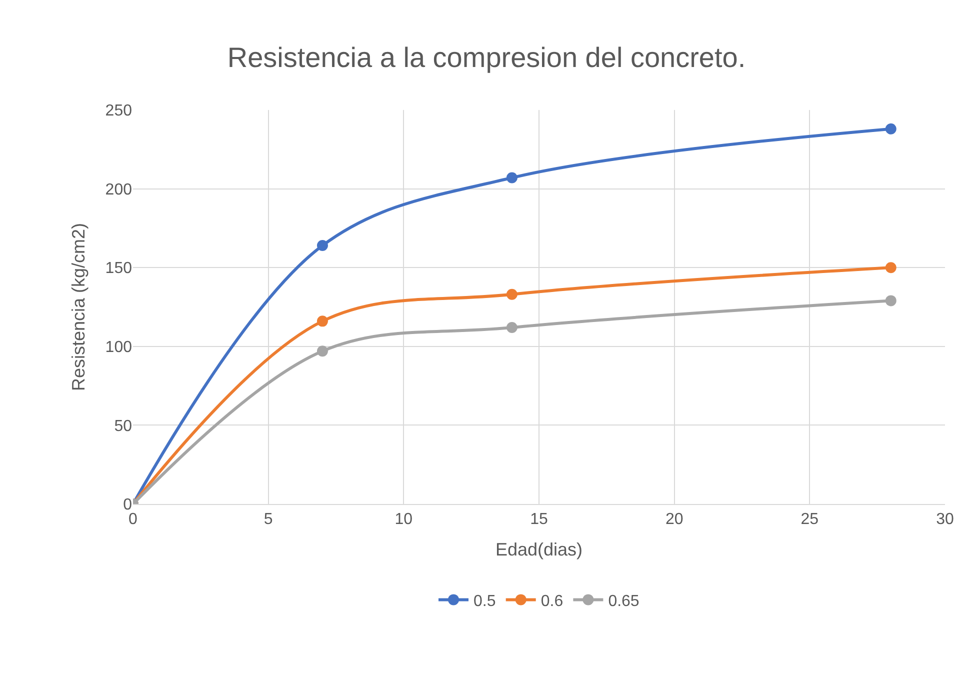 The width and height of the screenshot is (973, 678). Describe the element at coordinates (674, 519) in the screenshot. I see `x-tick-label: 20` at that location.